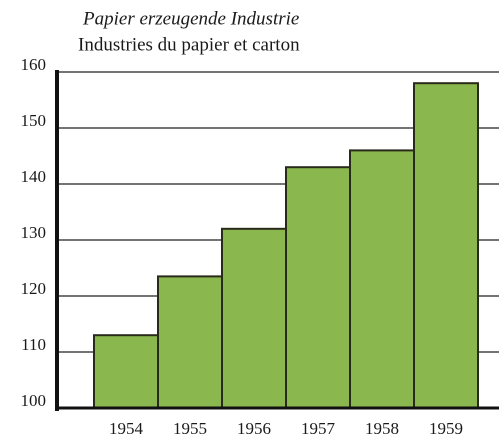 The height and width of the screenshot is (439, 499). I want to click on x-tick-label: 1954, so click(126, 428).